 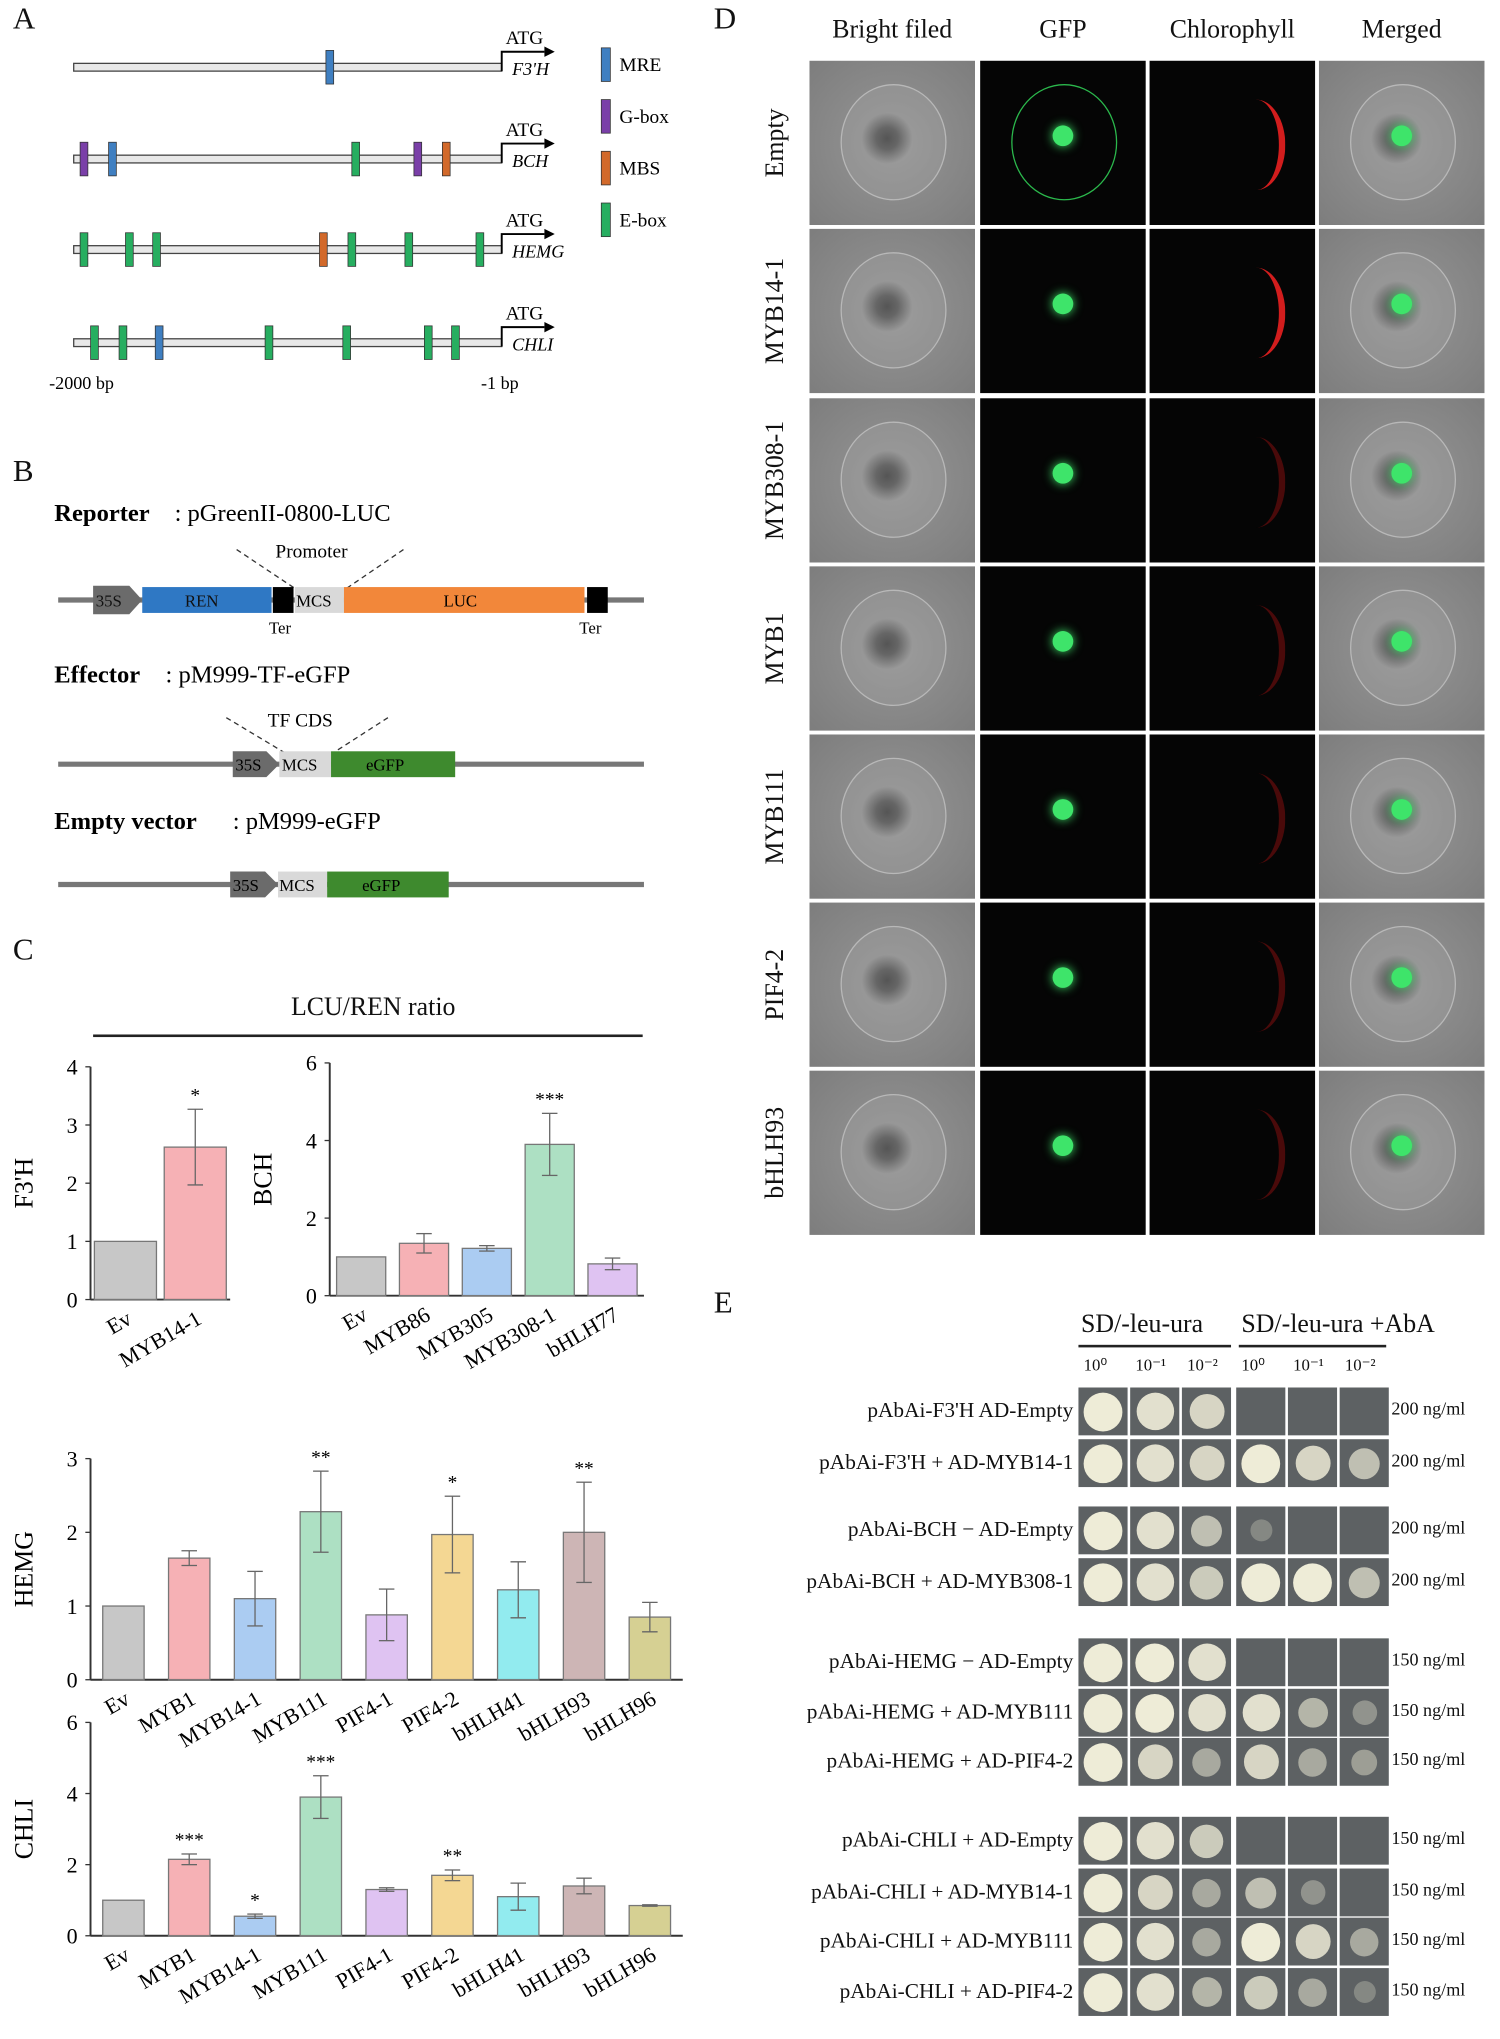 What do you see at coordinates (248, 765) in the screenshot?
I see `35s-label: 35S` at bounding box center [248, 765].